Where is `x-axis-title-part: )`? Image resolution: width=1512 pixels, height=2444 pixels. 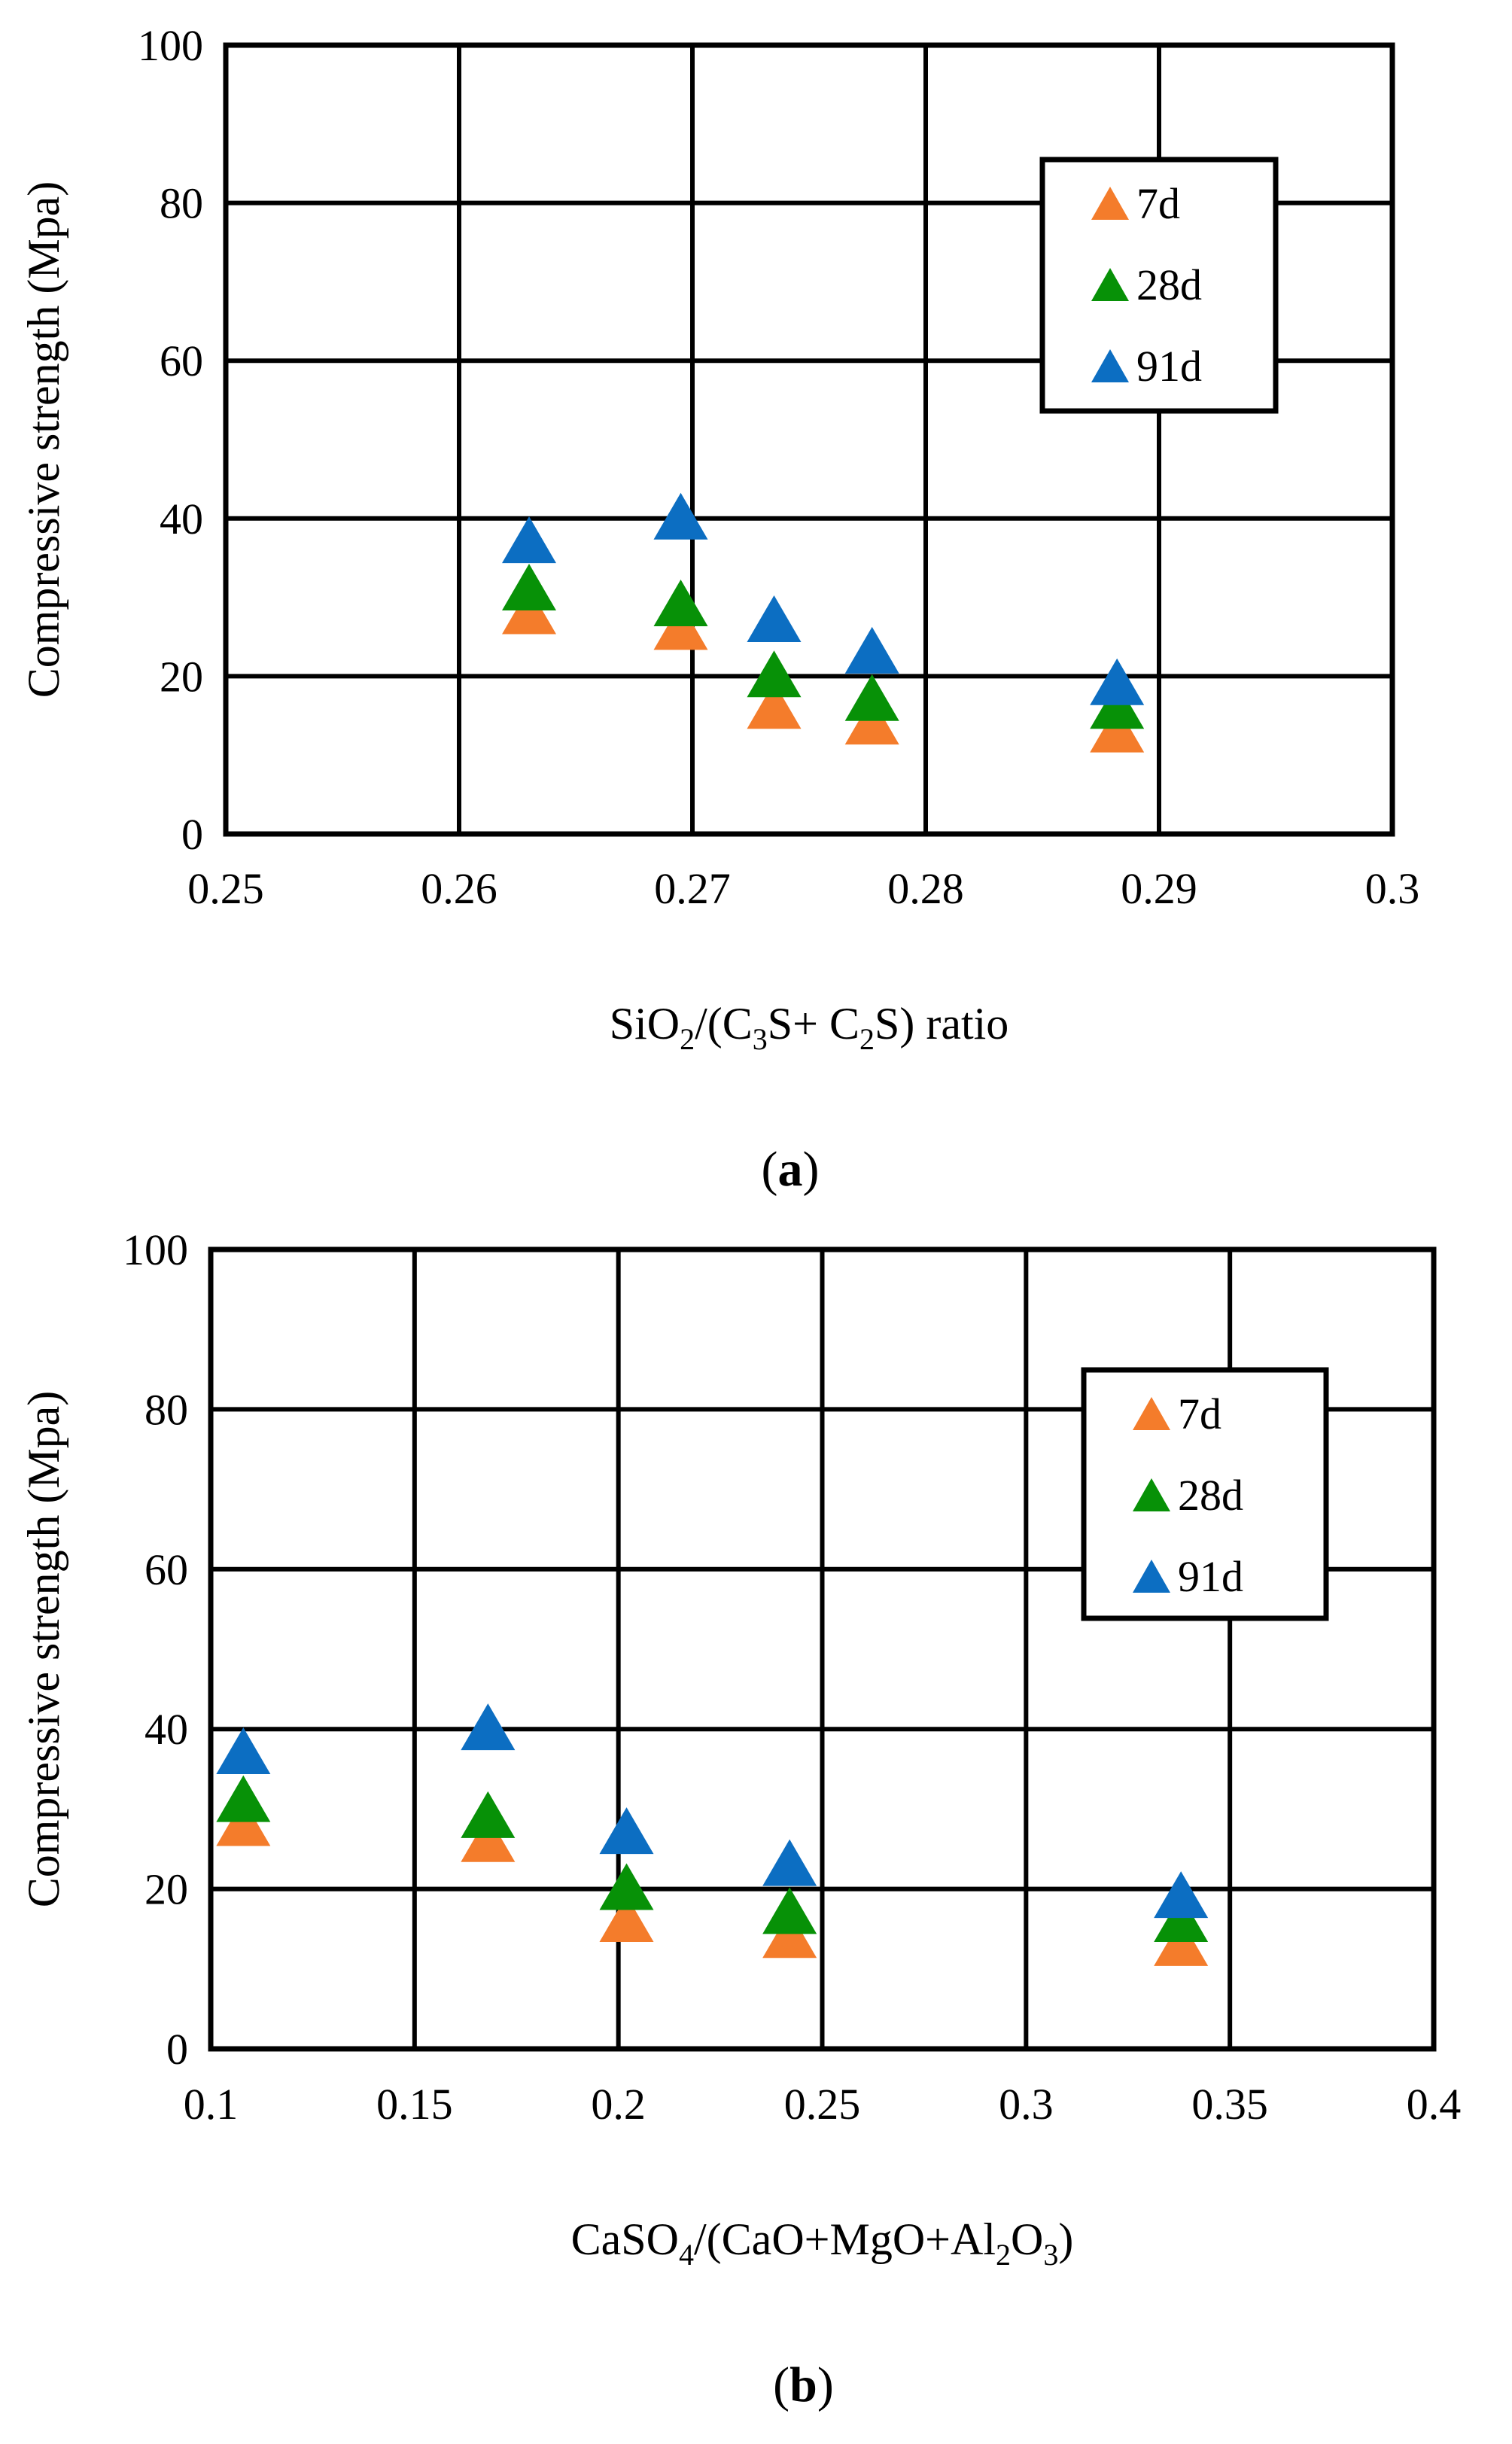 x-axis-title-part: ) is located at coordinates (1065, 2239).